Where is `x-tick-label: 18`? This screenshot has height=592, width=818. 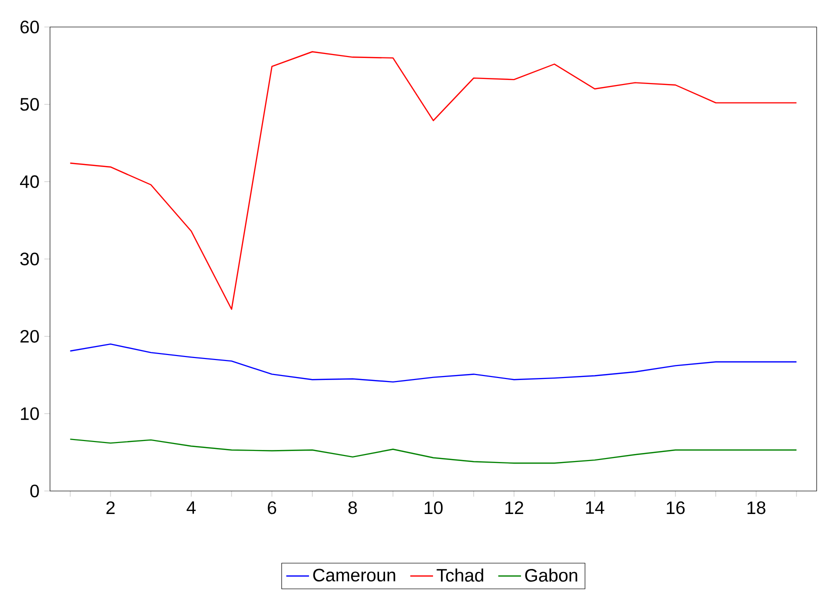
x-tick-label: 18 is located at coordinates (757, 507).